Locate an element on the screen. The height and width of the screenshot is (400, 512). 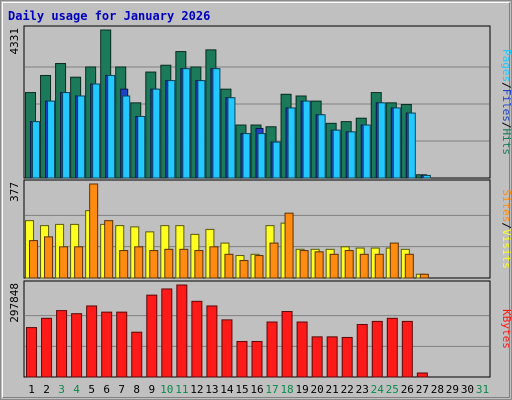
legend-part: KBytes is located at coordinates (506, 329).